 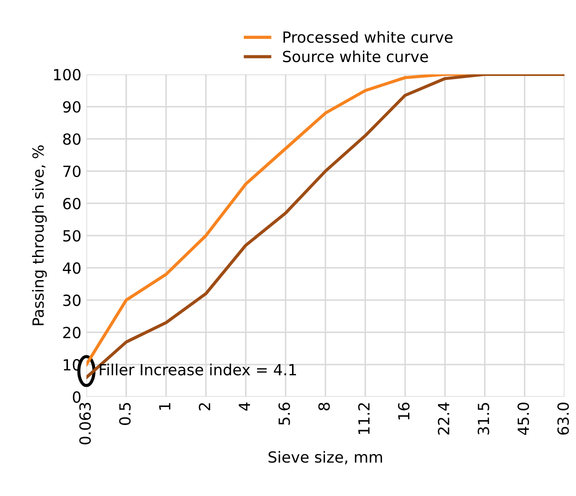 What do you see at coordinates (284, 413) in the screenshot?
I see `x-tick-label: 5.6` at bounding box center [284, 413].